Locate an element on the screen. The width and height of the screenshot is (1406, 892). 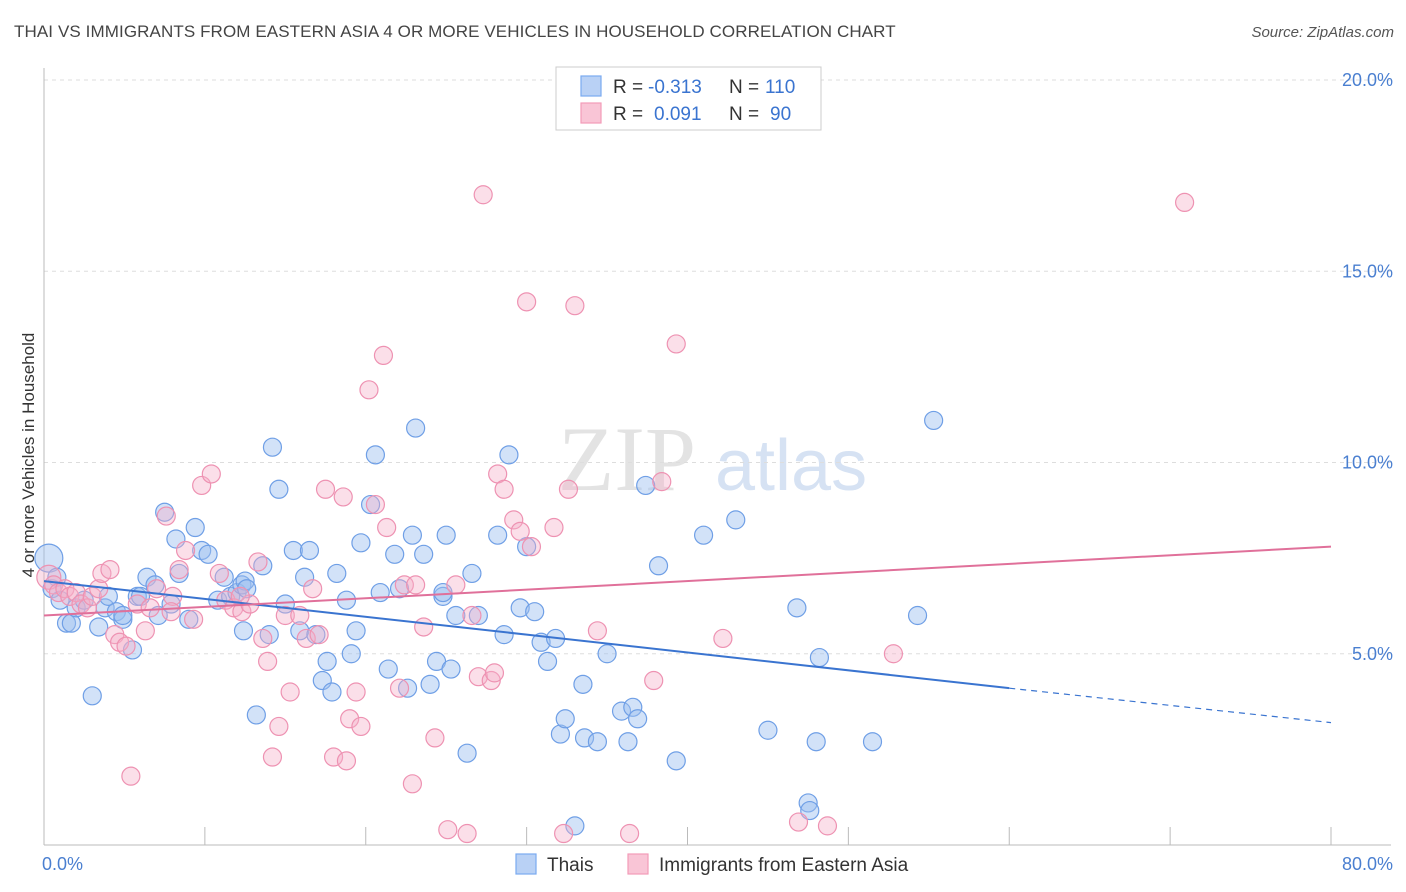
legend-n-value-1: 110 is located at coordinates (780, 87).